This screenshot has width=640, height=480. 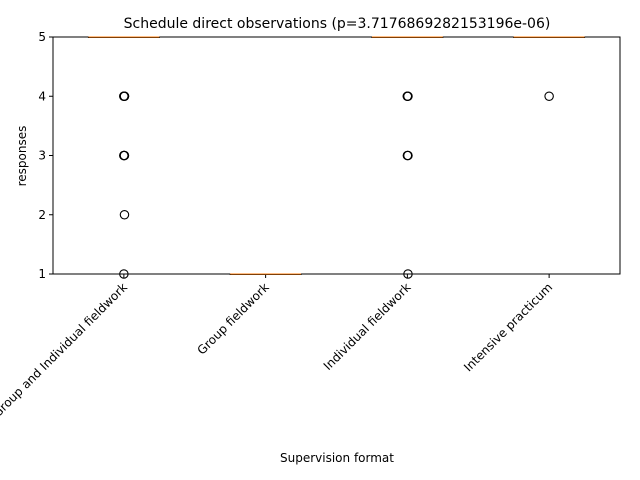 What do you see at coordinates (508, 327) in the screenshot?
I see `x-tick-label: Intensive practicum` at bounding box center [508, 327].